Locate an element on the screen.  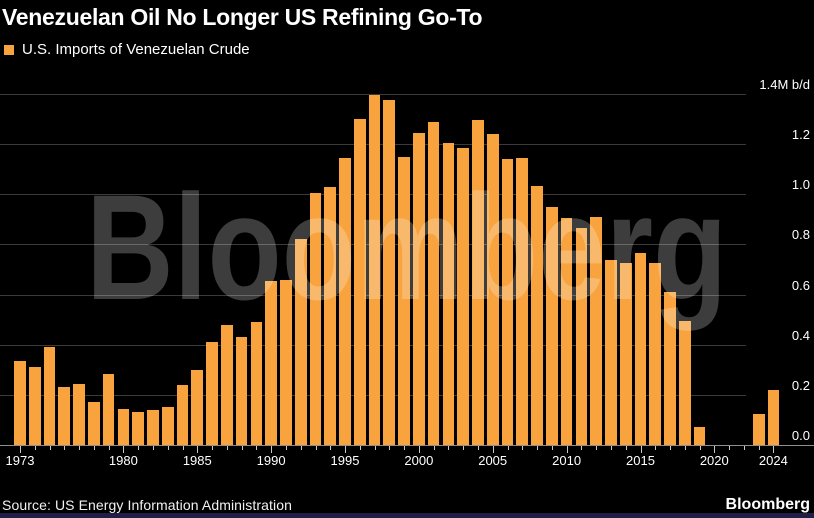
bar-1997 is located at coordinates (374, 270).